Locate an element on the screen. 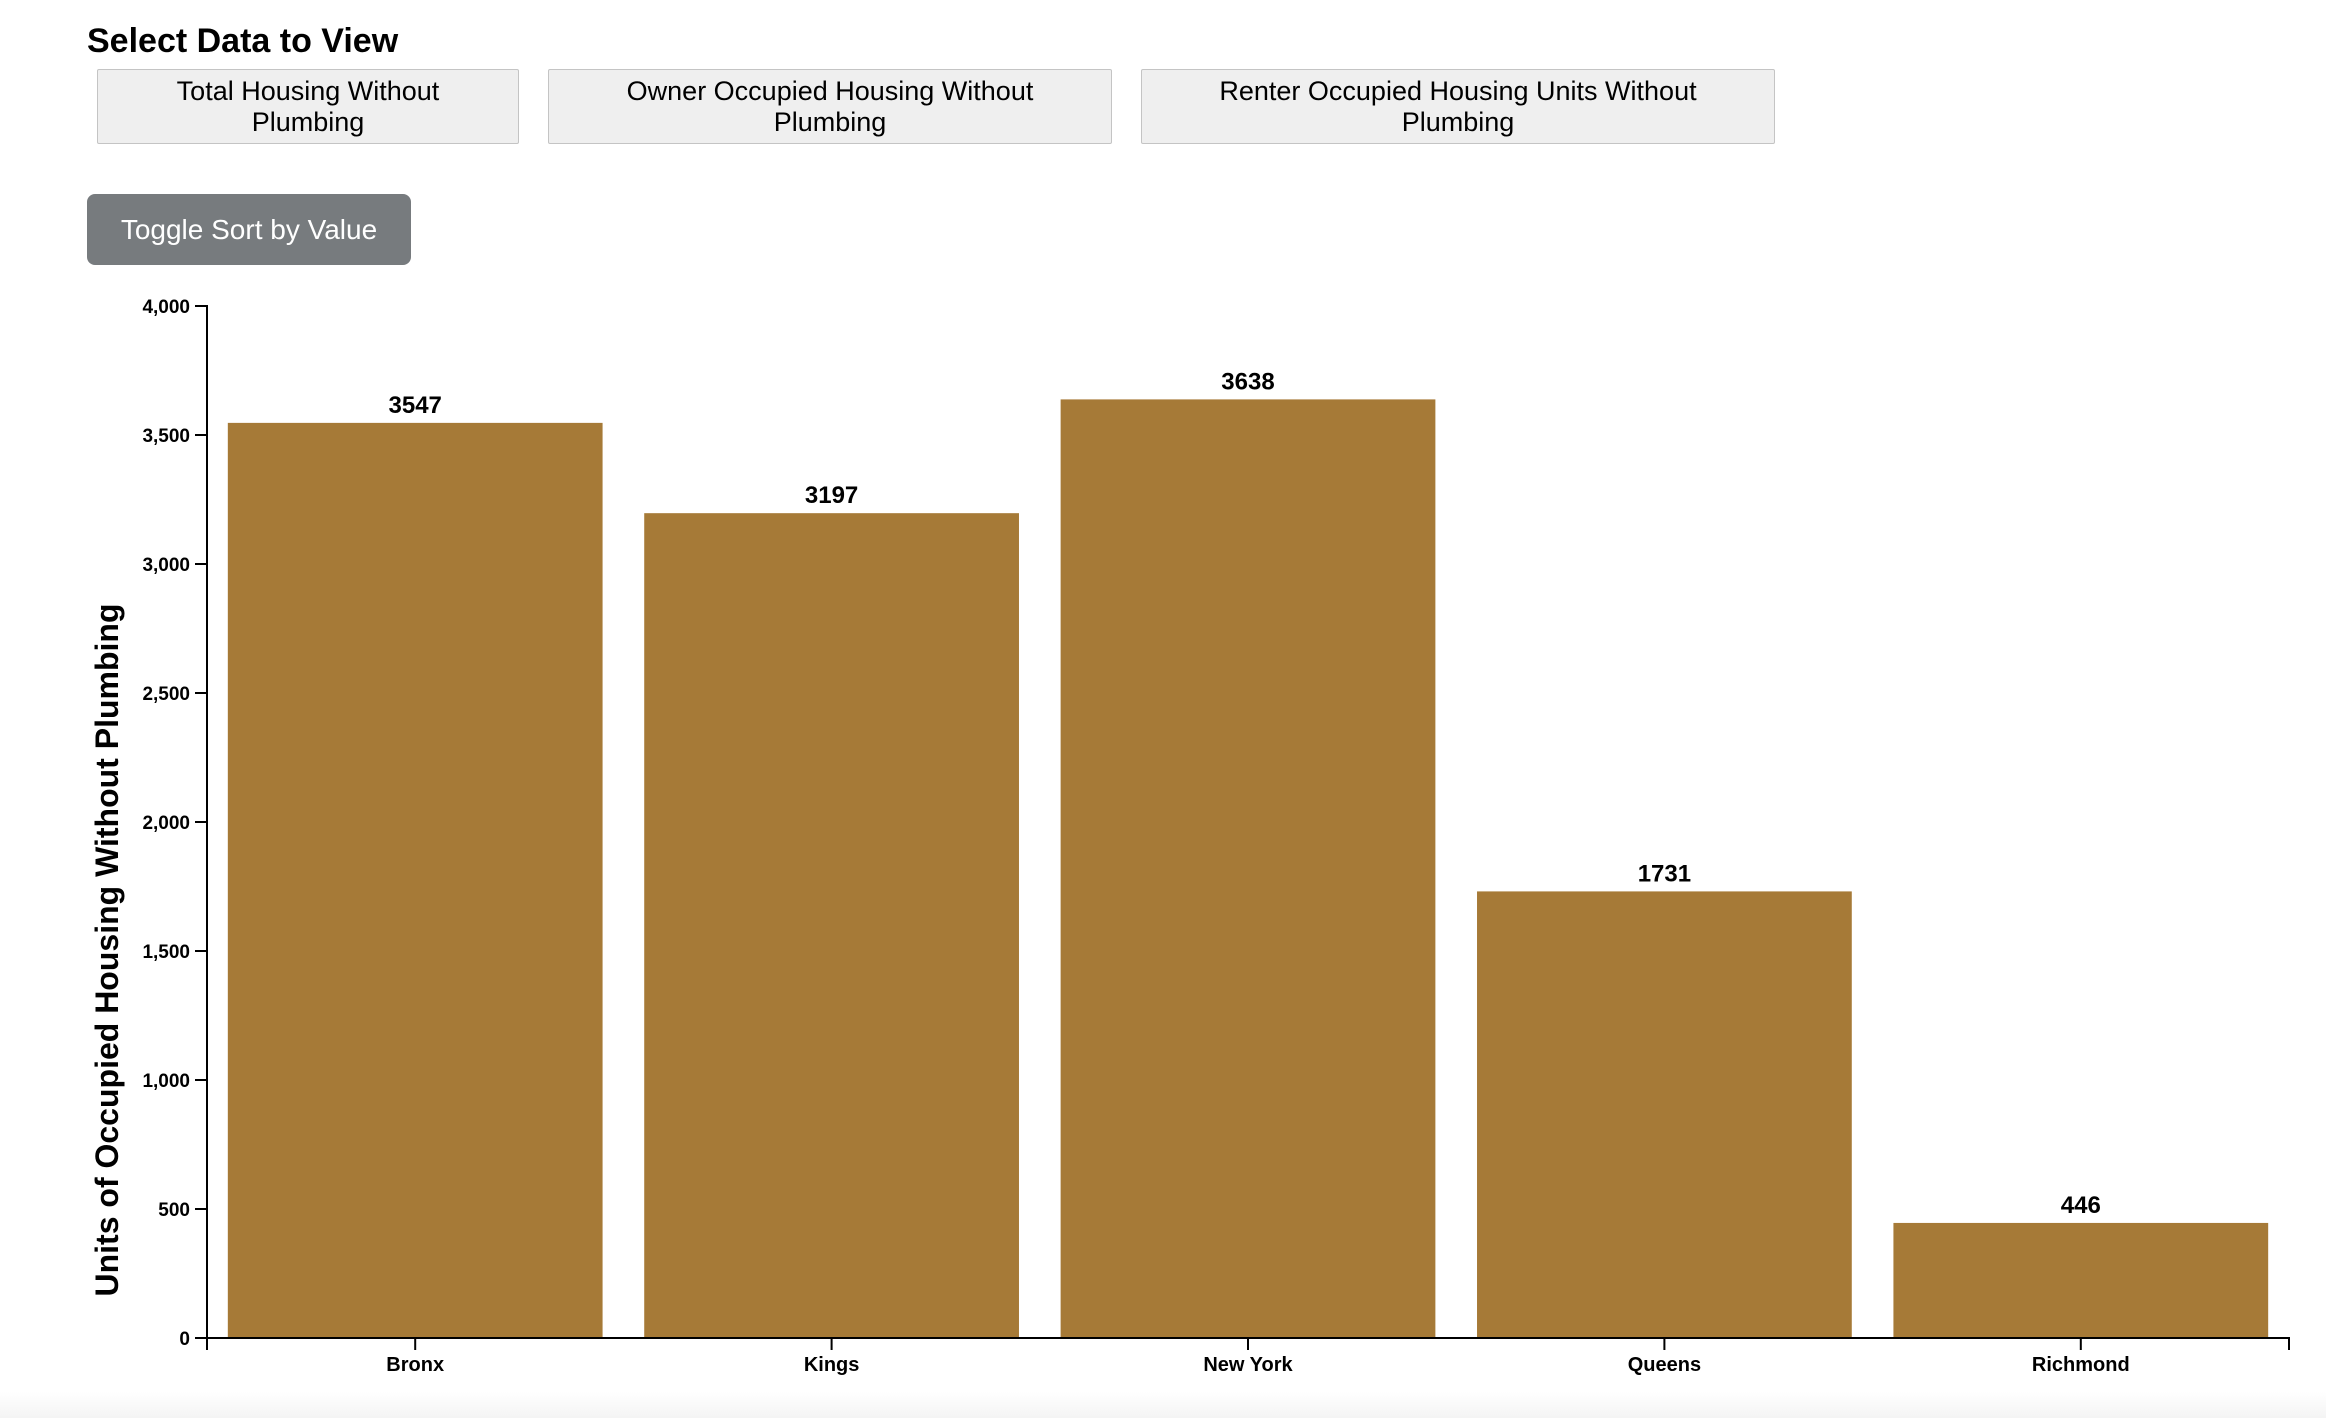  data-label: 1731 is located at coordinates (1664, 873).